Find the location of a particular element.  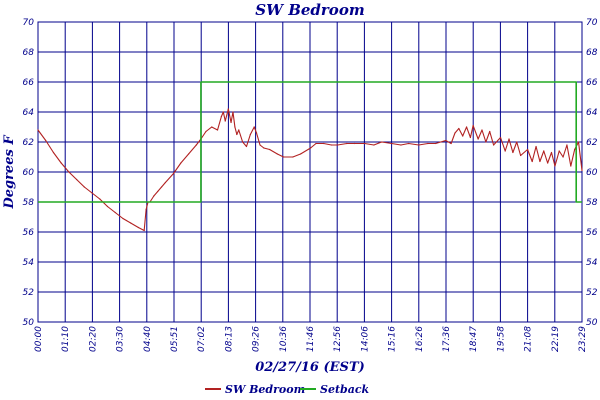

y-tick-label-right: 60 is located at coordinates (592, 173).